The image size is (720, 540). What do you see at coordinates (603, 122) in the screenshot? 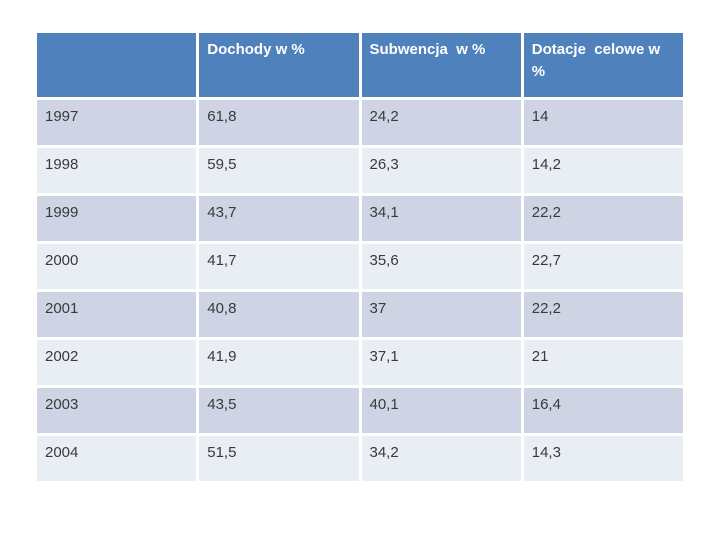
I see `value-cell-dotacje: 14` at bounding box center [603, 122].